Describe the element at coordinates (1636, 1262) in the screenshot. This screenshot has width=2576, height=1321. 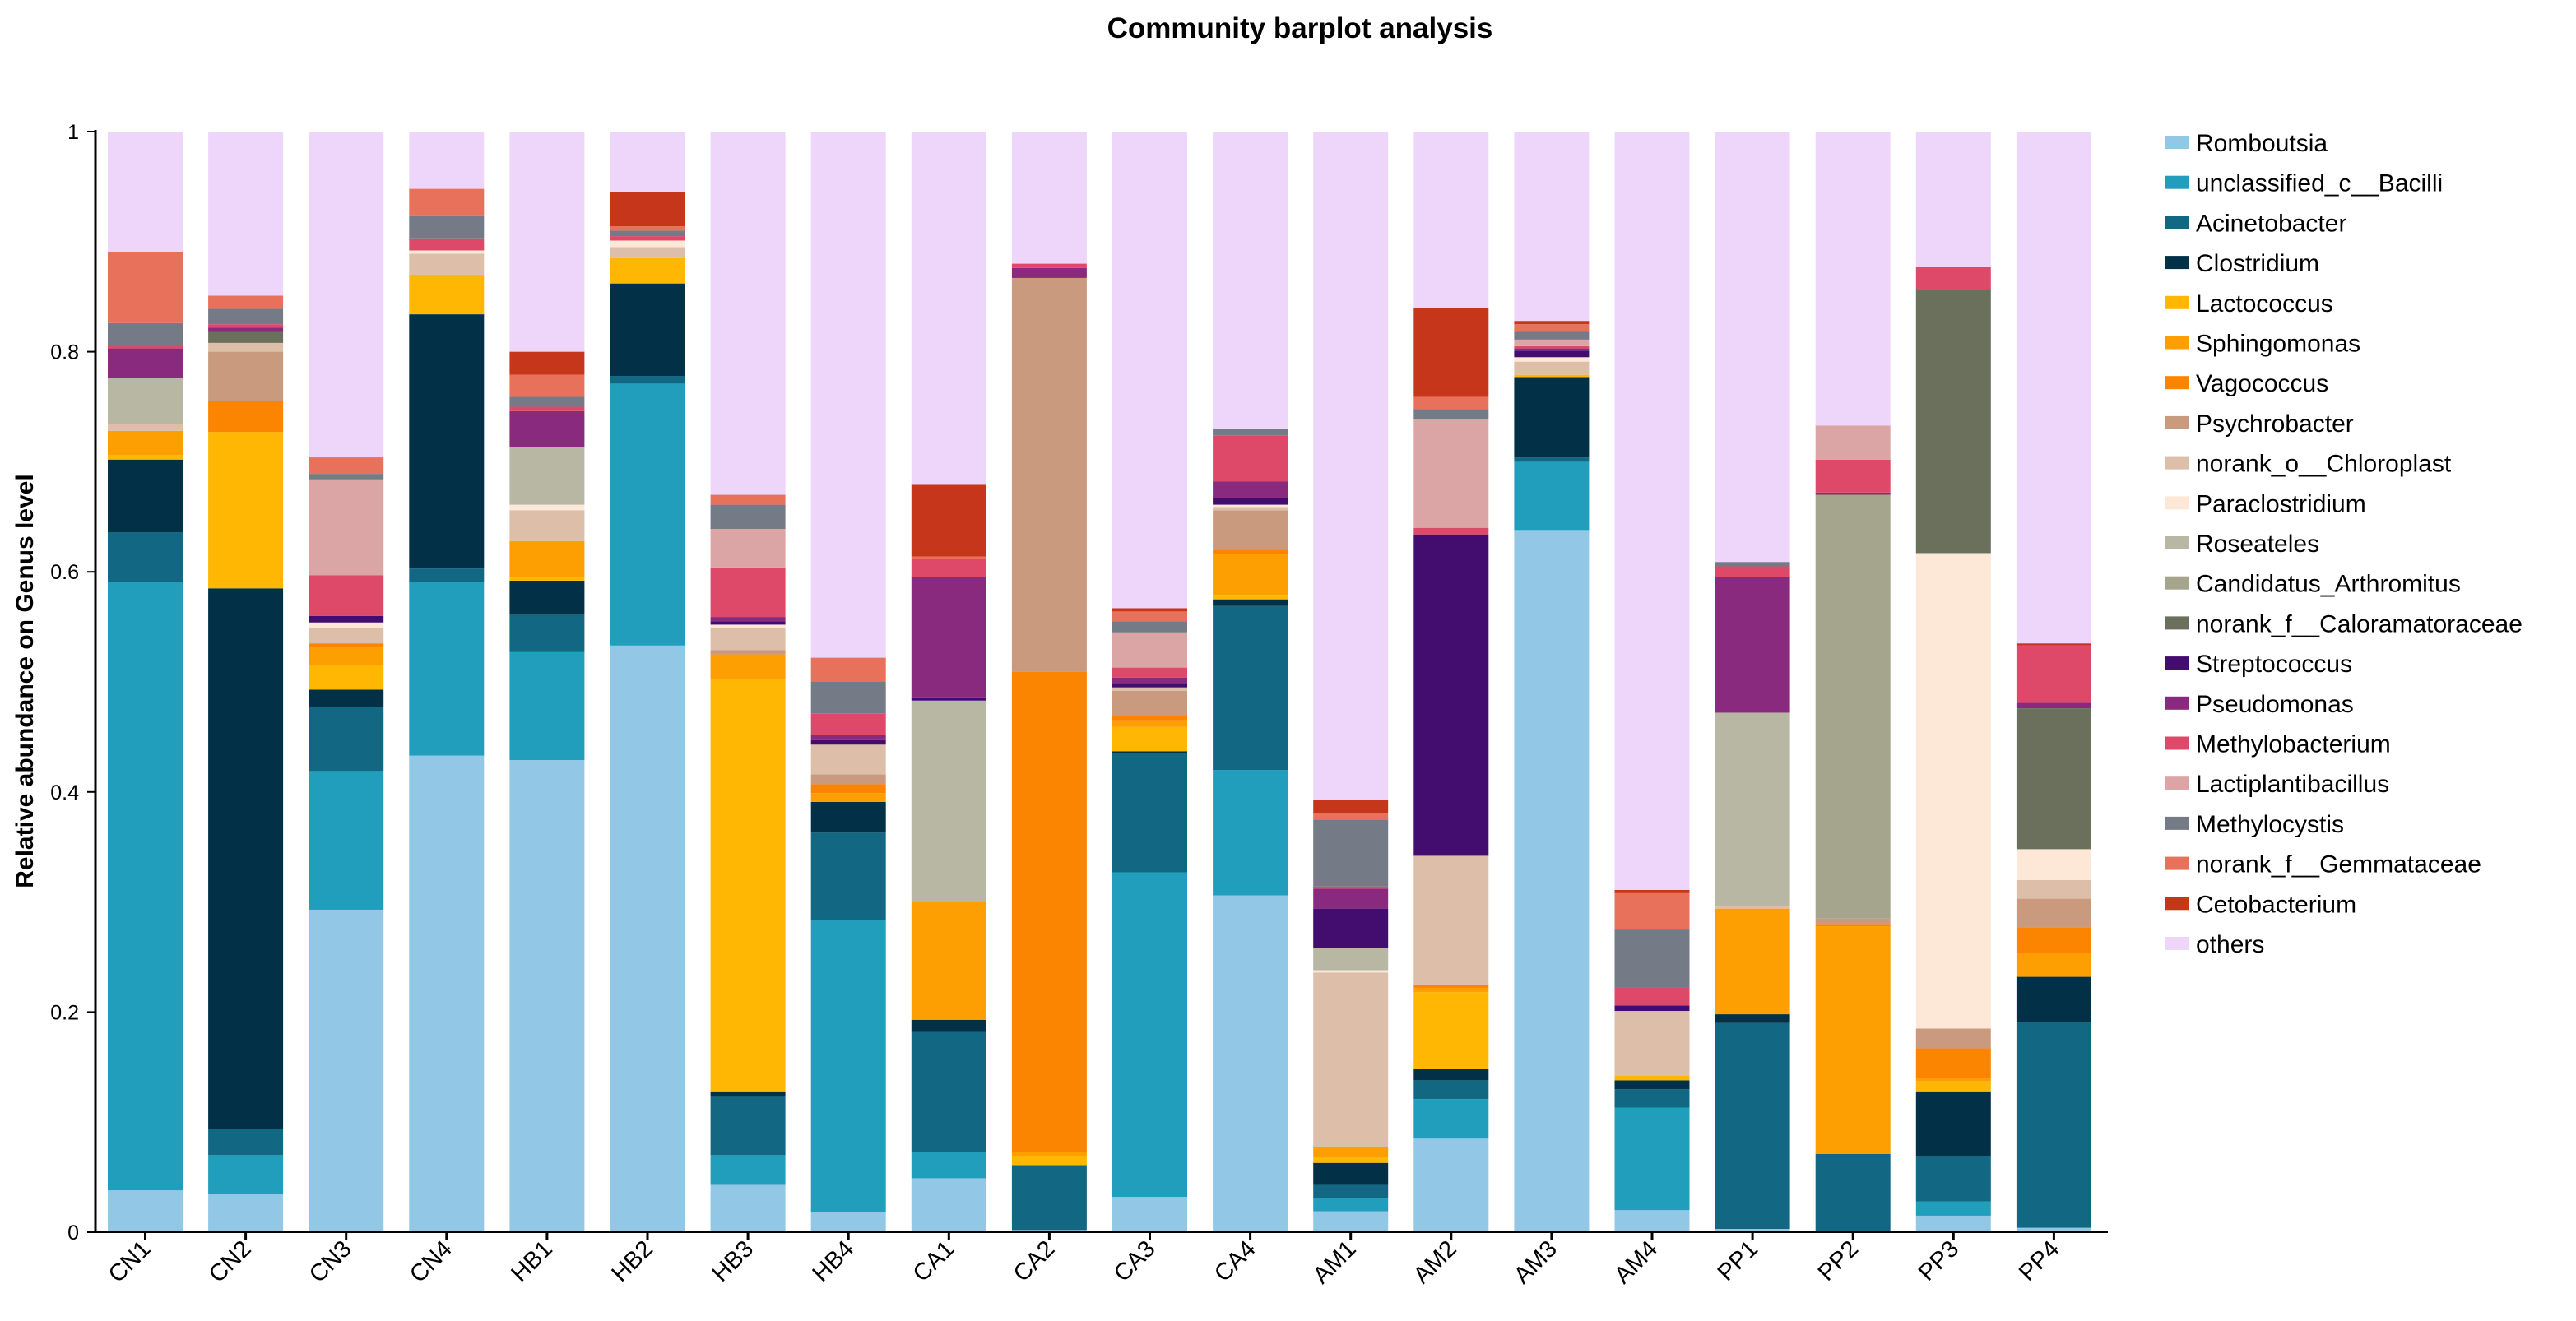
I see `x-tick-label: AM4` at that location.